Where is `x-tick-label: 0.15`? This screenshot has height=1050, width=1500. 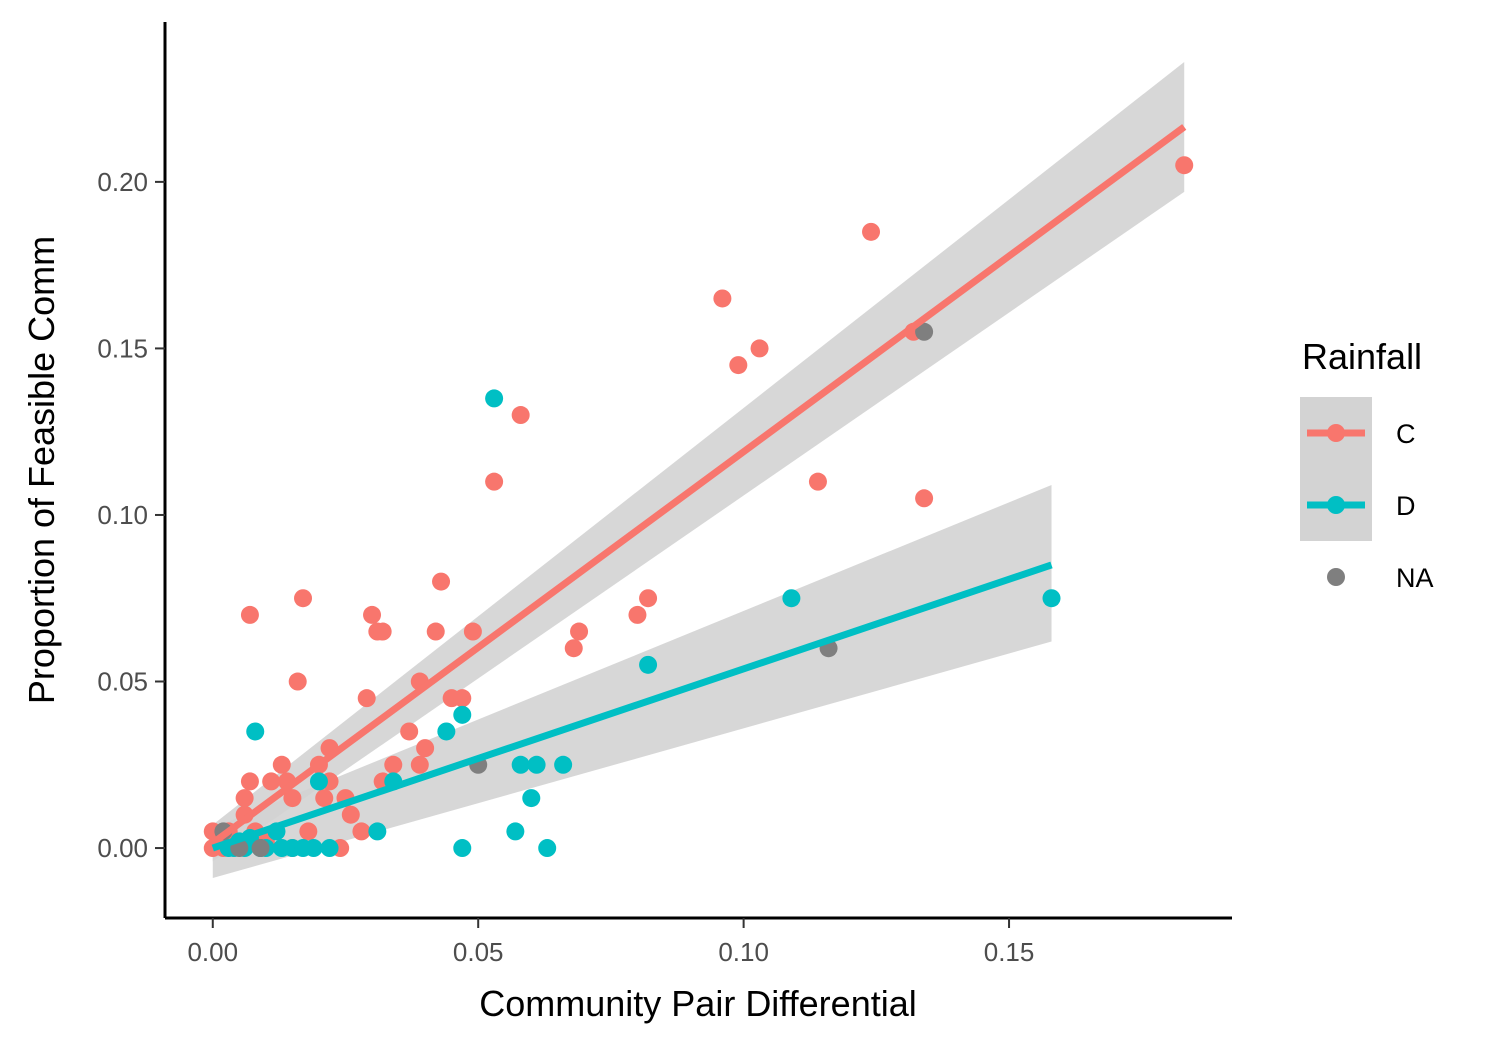
x-tick-label: 0.15 is located at coordinates (1009, 952).